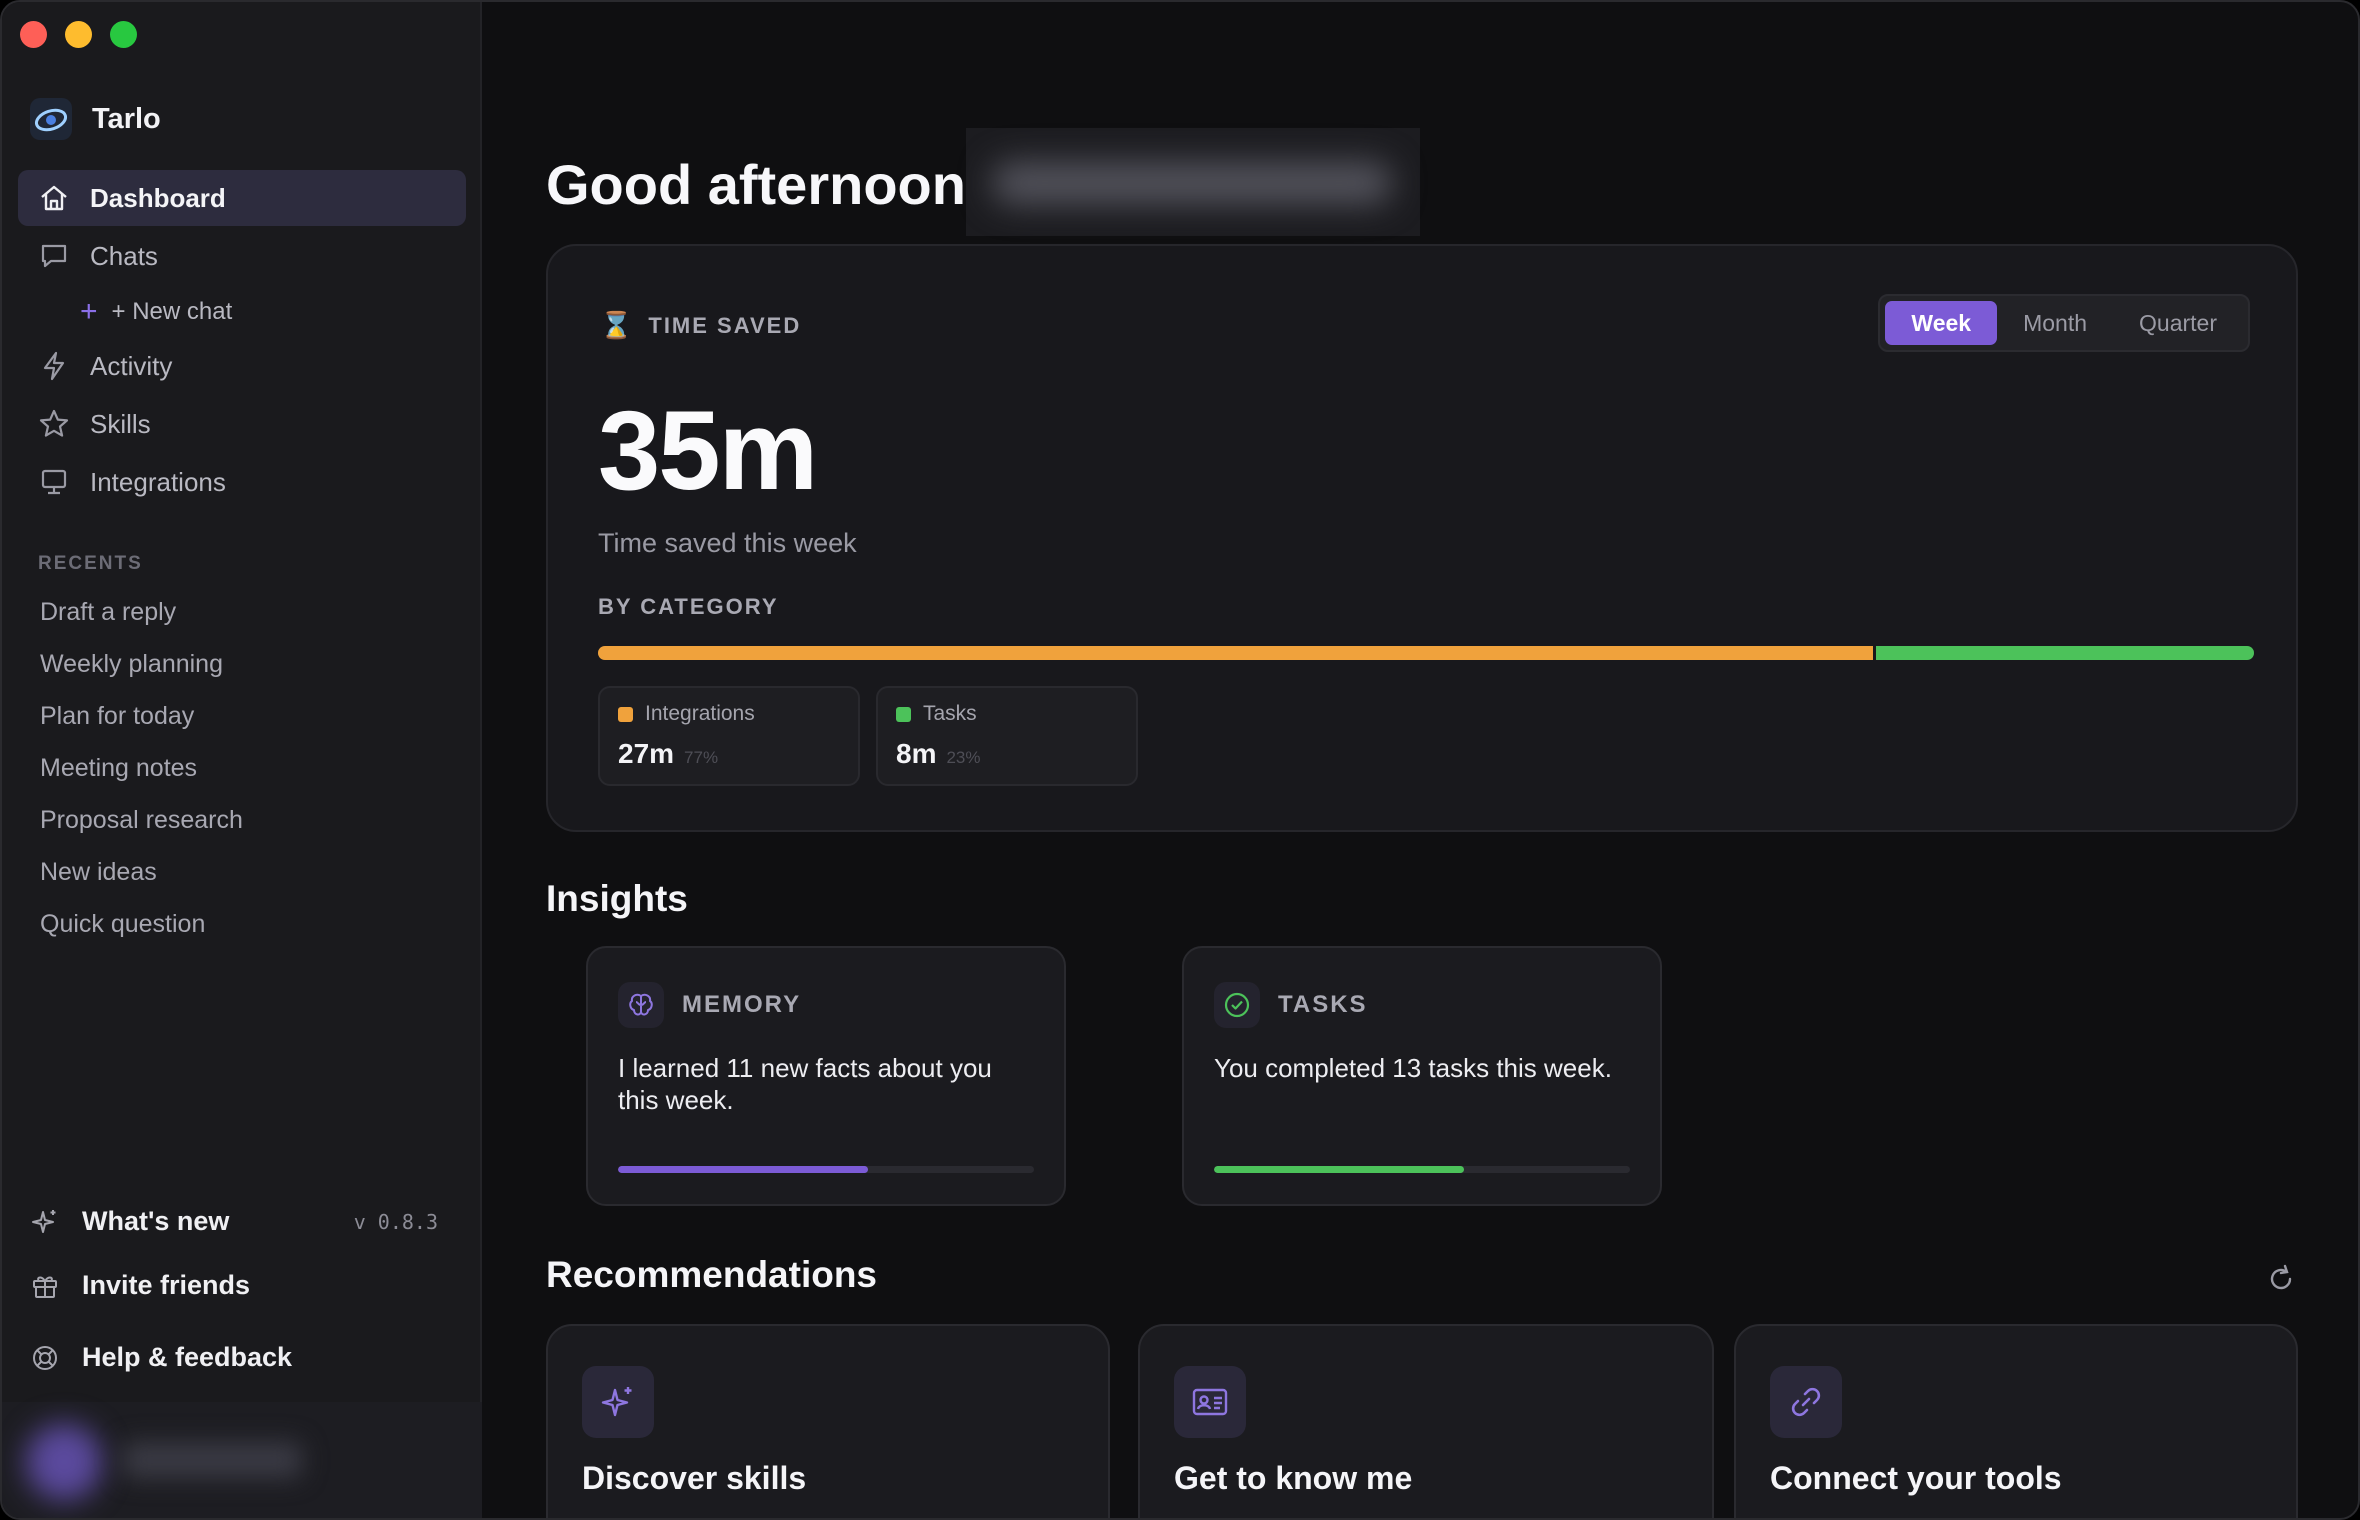 Image resolution: width=2360 pixels, height=1520 pixels. I want to click on invite-friends-label: Invite friends, so click(166, 1285).